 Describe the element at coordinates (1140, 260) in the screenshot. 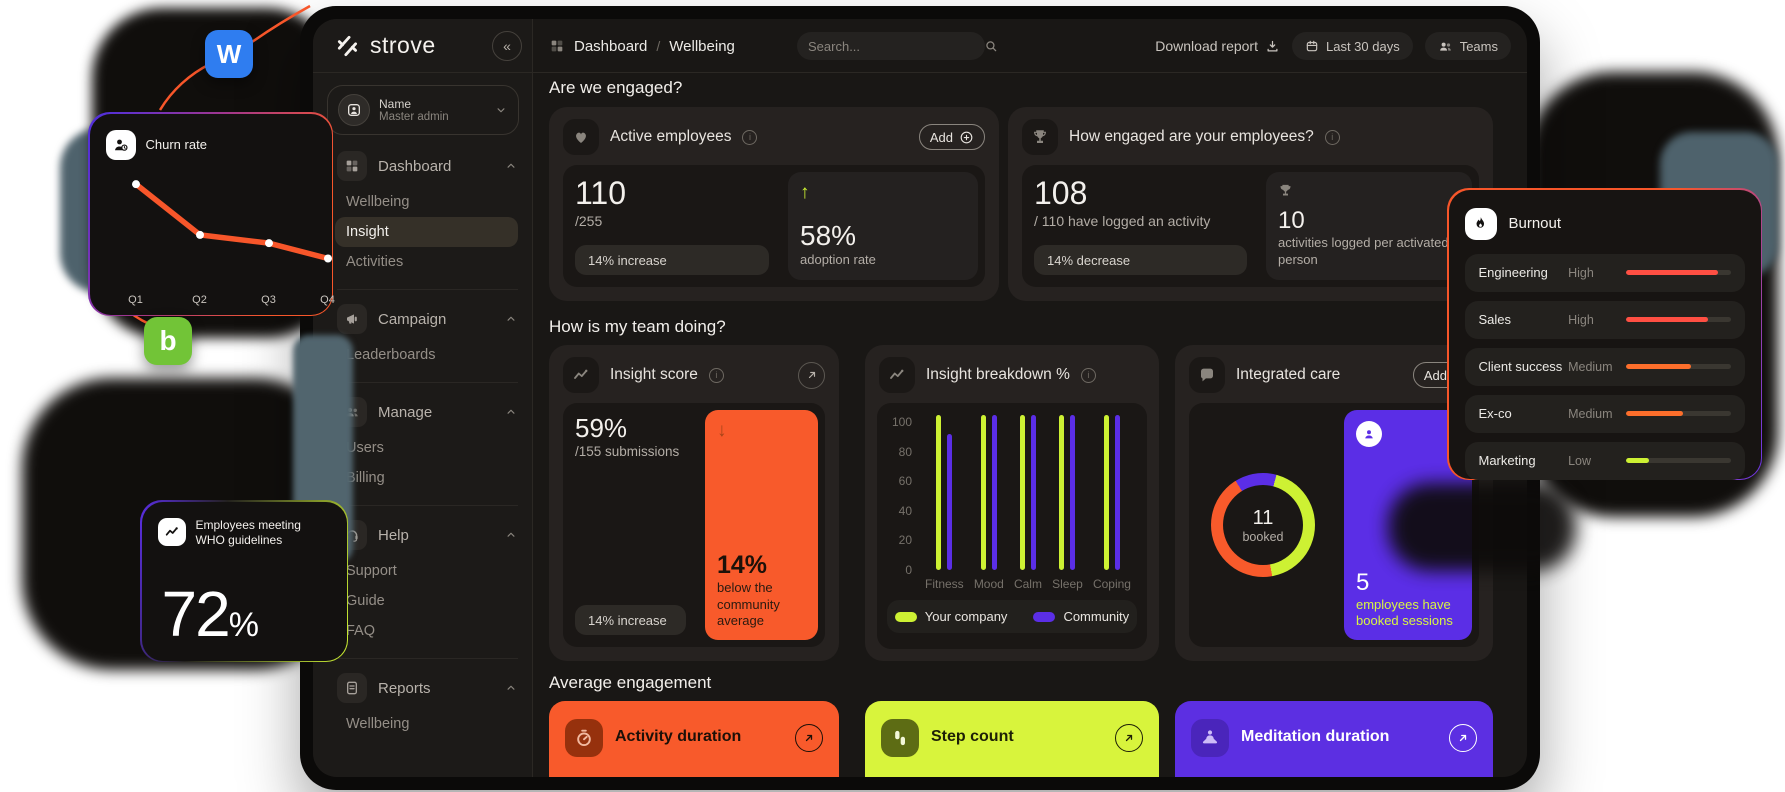

I see `change-badge: 14% decrease` at that location.